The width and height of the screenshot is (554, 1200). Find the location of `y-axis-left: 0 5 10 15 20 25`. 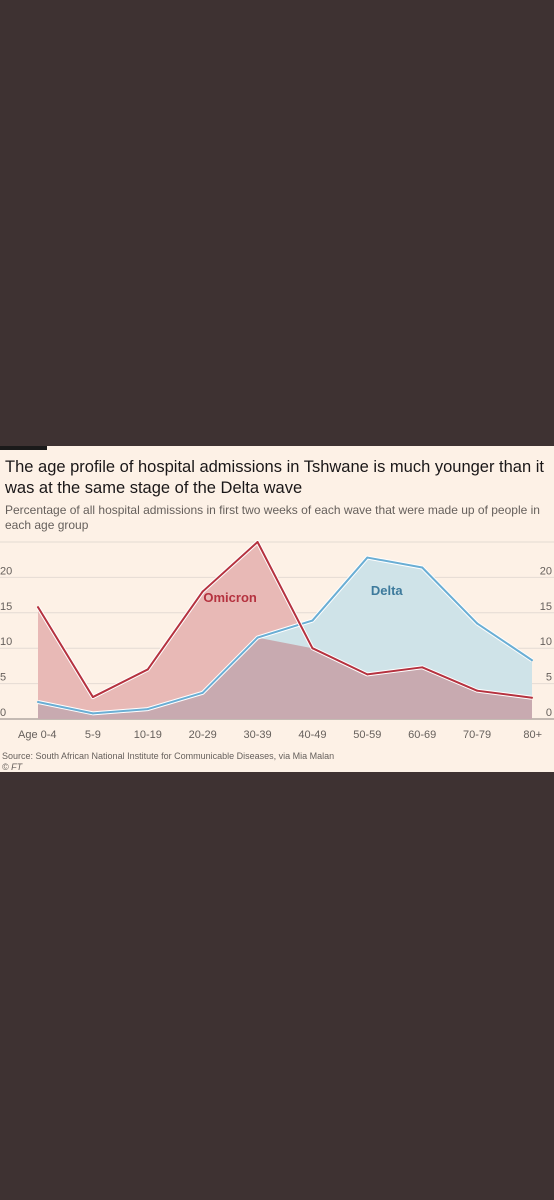

y-axis-left: 0 5 10 15 20 25 is located at coordinates (6, 629).